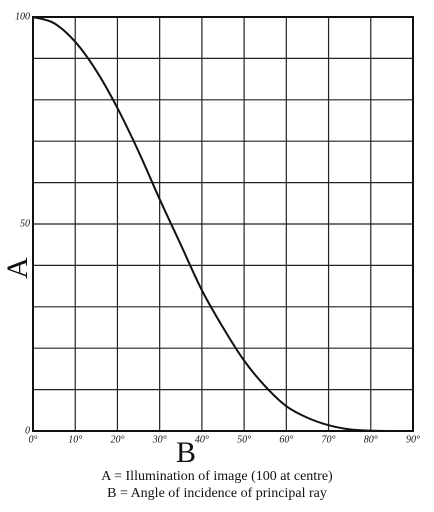  What do you see at coordinates (75, 439) in the screenshot?
I see `x-tick-label: 10°` at bounding box center [75, 439].